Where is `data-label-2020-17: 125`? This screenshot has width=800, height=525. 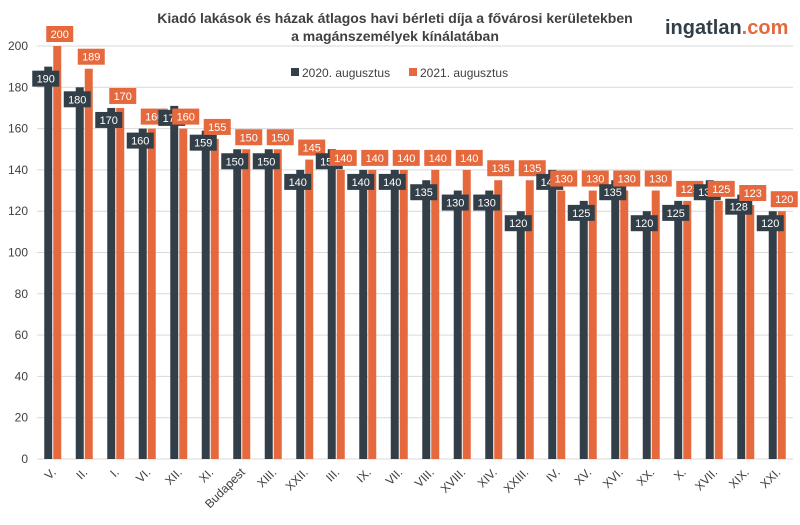
data-label-2020-17: 125 is located at coordinates (581, 214).